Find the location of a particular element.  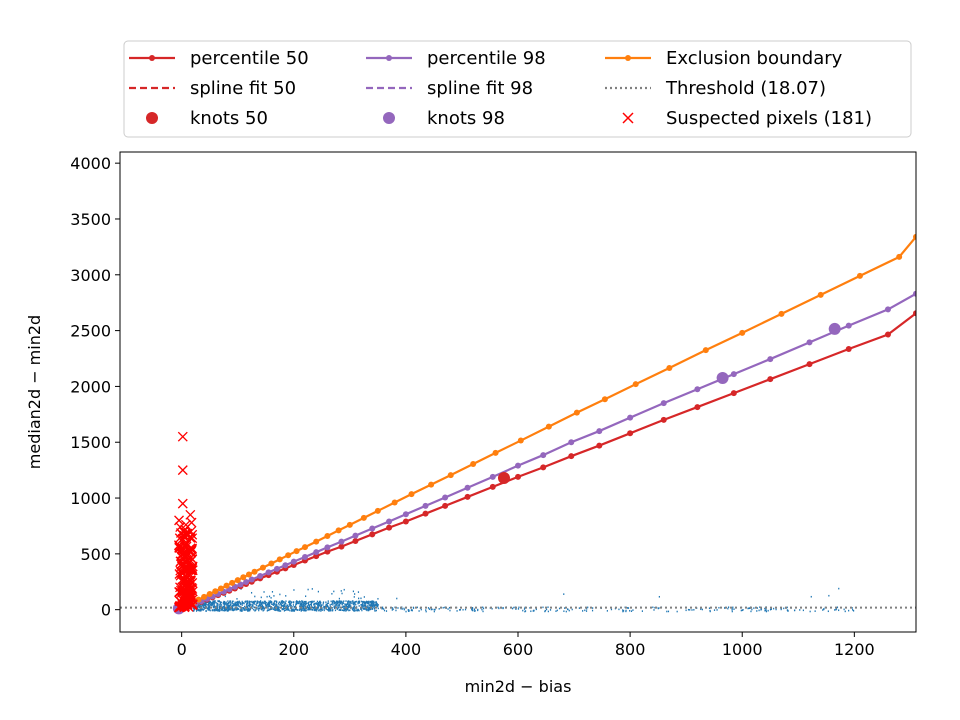

x-tick-label: 800 is located at coordinates (630, 649).